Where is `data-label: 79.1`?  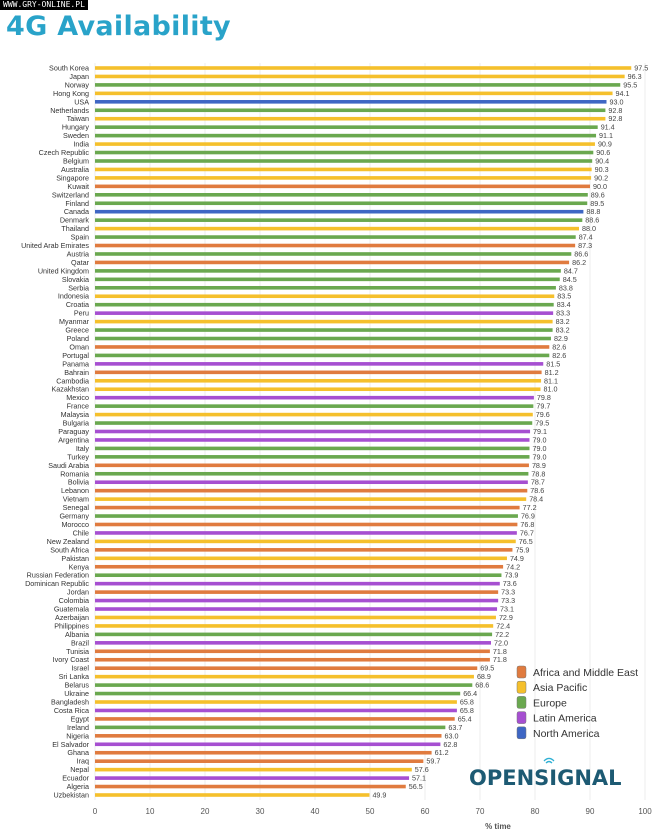 data-label: 79.1 is located at coordinates (540, 431).